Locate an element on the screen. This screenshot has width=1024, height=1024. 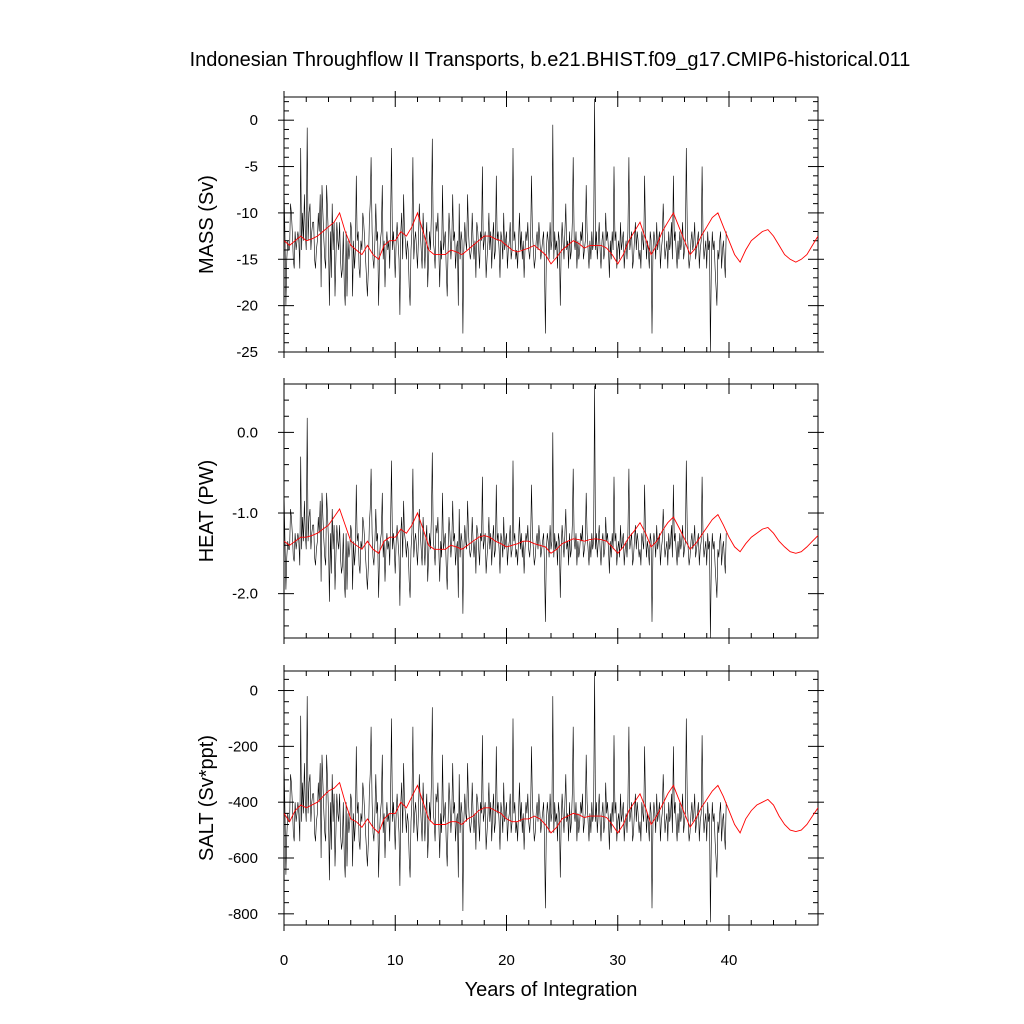
y-tick-label: -25 is located at coordinates (247, 352).